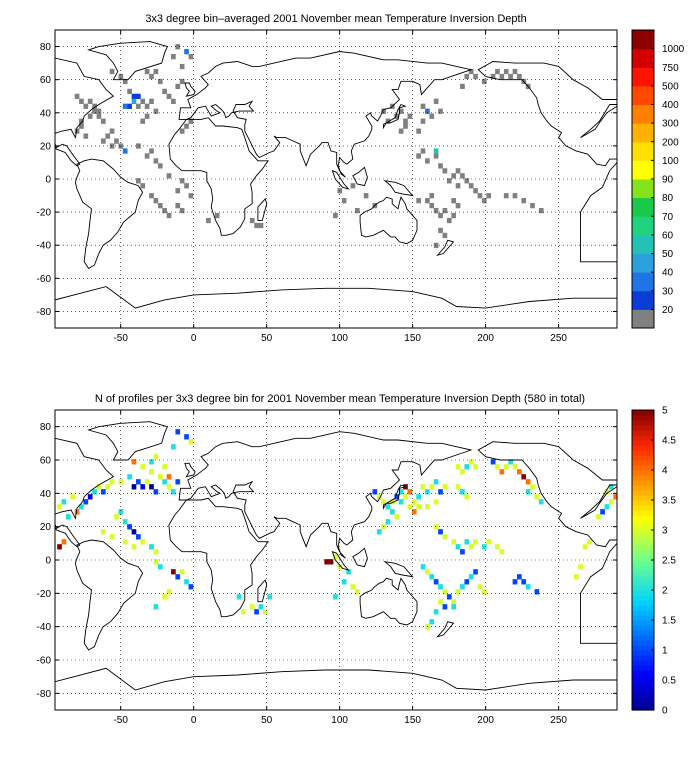 This screenshot has width=696, height=760. What do you see at coordinates (44, 213) in the screenshot?
I see `y-tick-label: -20` at bounding box center [44, 213].